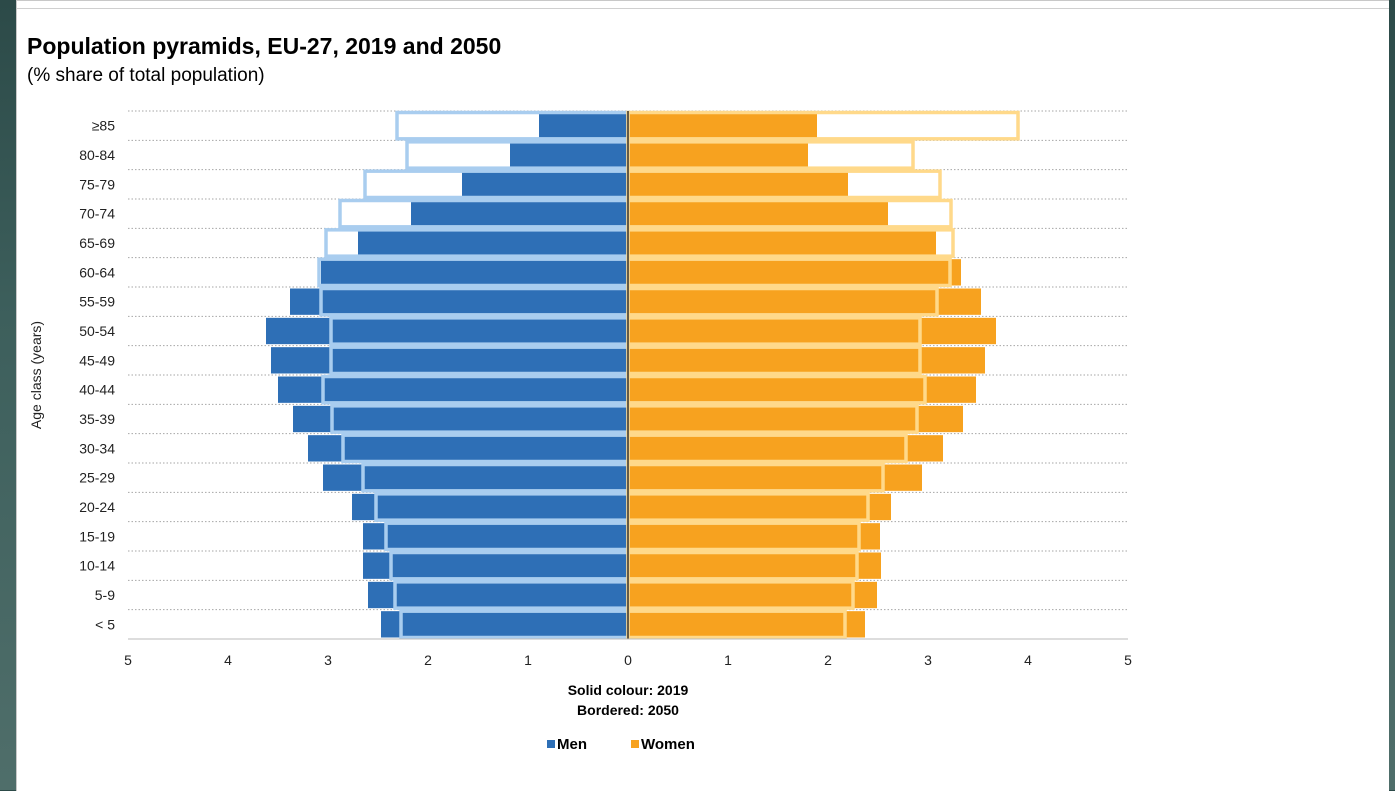  Describe the element at coordinates (703, 5) in the screenshot. I see `panel-top-border` at that location.